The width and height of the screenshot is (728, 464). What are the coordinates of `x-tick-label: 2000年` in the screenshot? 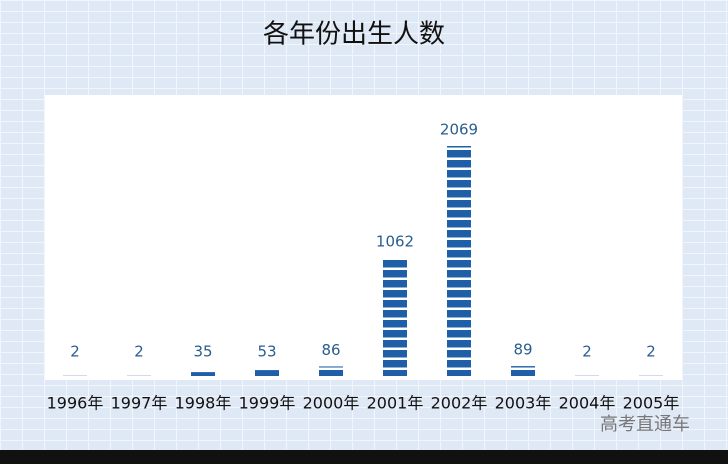 It's located at (331, 403).